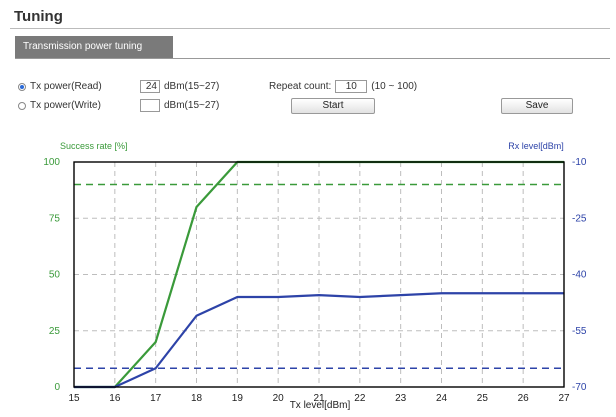 This screenshot has height=417, width=616. I want to click on x-tick-label: 15, so click(74, 398).